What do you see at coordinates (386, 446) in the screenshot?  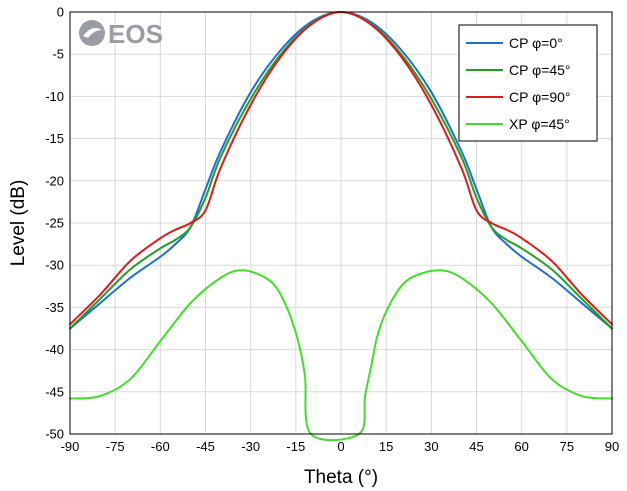 I see `x-tick-label: 15` at bounding box center [386, 446].